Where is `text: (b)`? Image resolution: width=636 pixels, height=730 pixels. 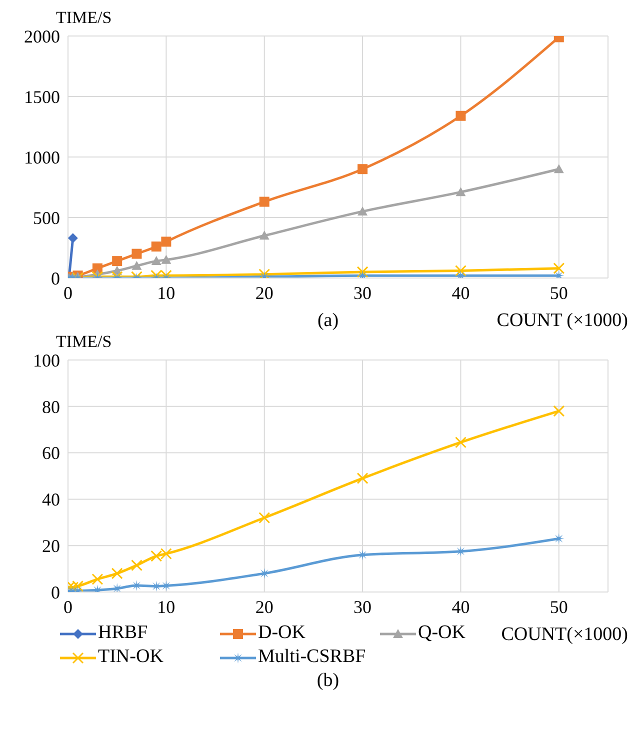
text: (b) is located at coordinates (328, 681).